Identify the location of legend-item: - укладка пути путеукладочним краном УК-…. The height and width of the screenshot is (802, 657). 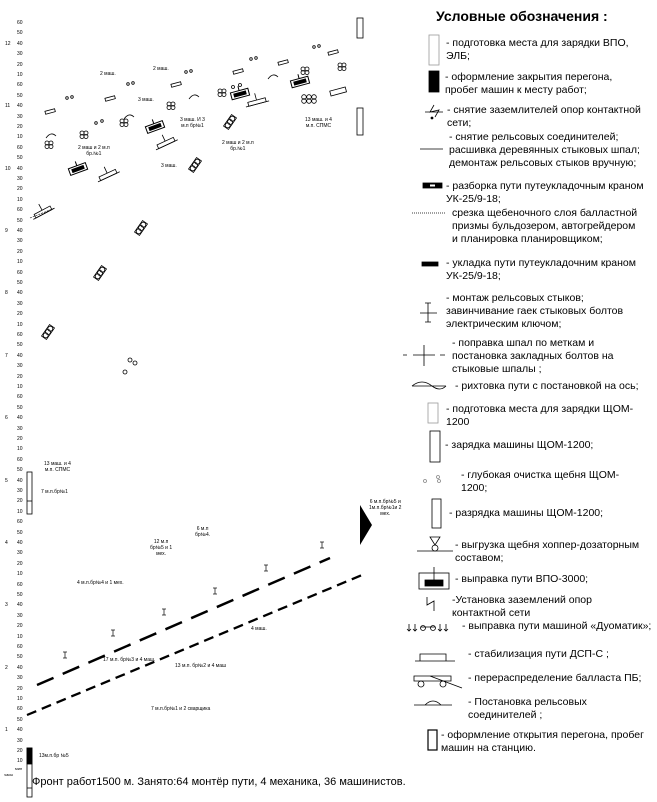
(541, 269).